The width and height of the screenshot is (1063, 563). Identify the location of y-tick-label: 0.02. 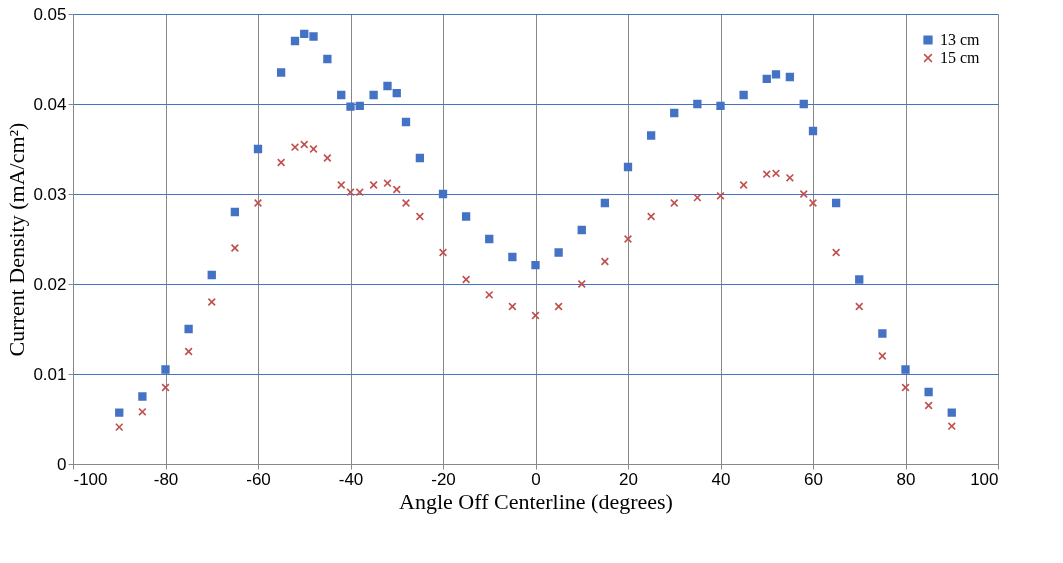
(50, 284).